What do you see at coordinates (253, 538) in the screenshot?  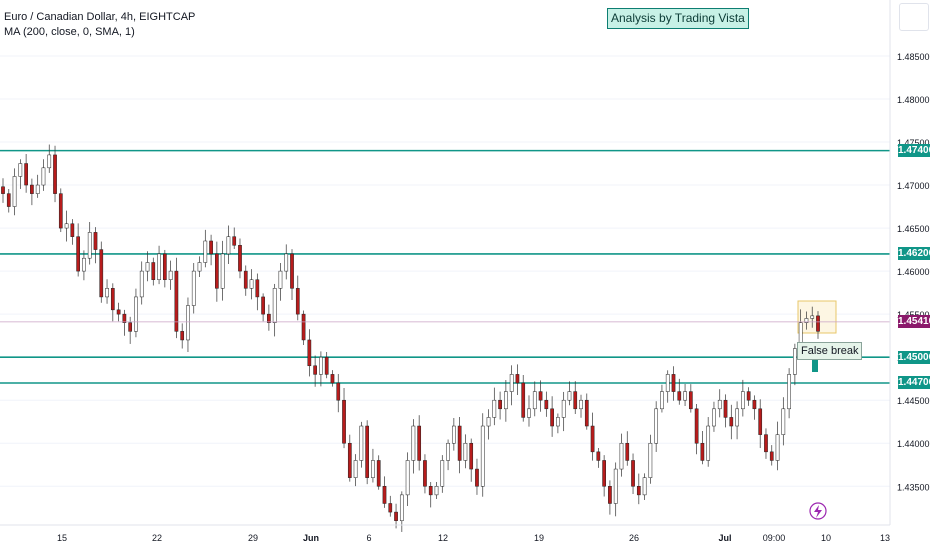 I see `x-tick-label: 29` at bounding box center [253, 538].